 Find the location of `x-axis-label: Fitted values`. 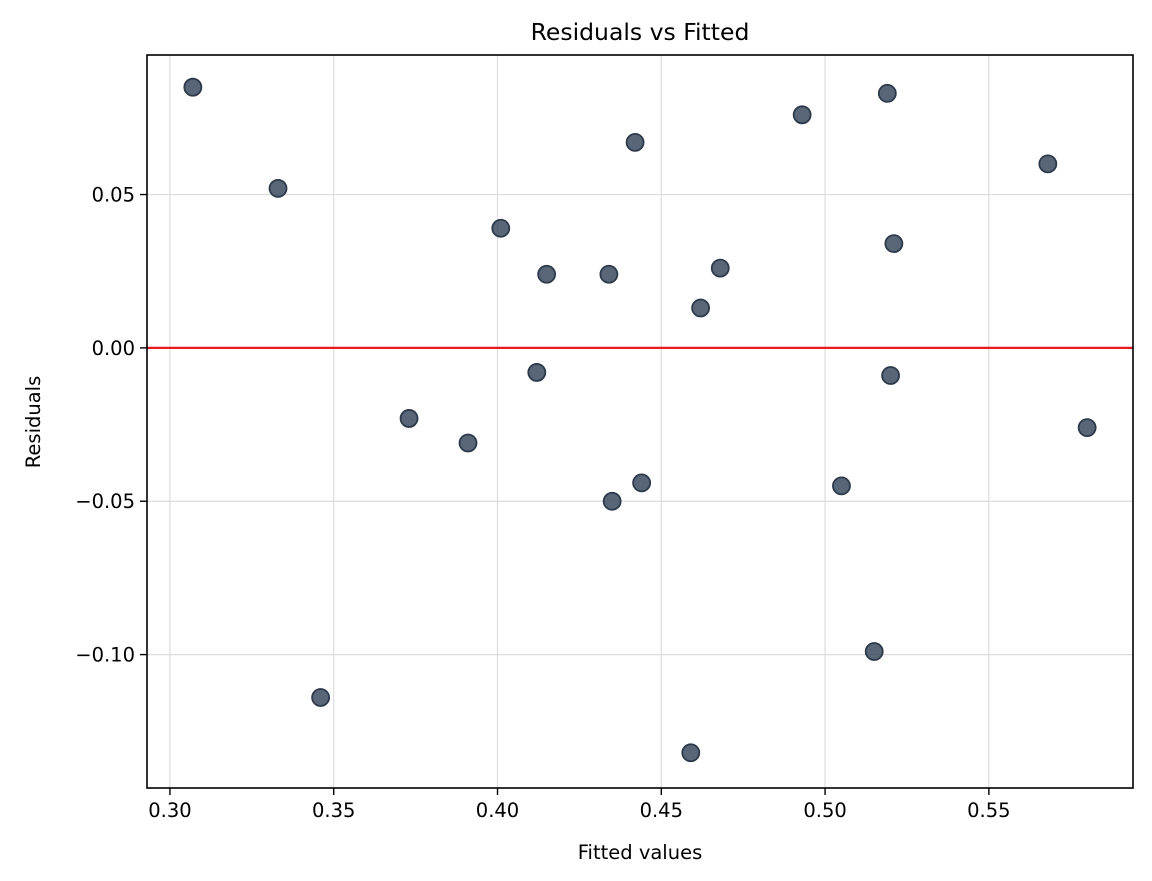

x-axis-label: Fitted values is located at coordinates (640, 852).